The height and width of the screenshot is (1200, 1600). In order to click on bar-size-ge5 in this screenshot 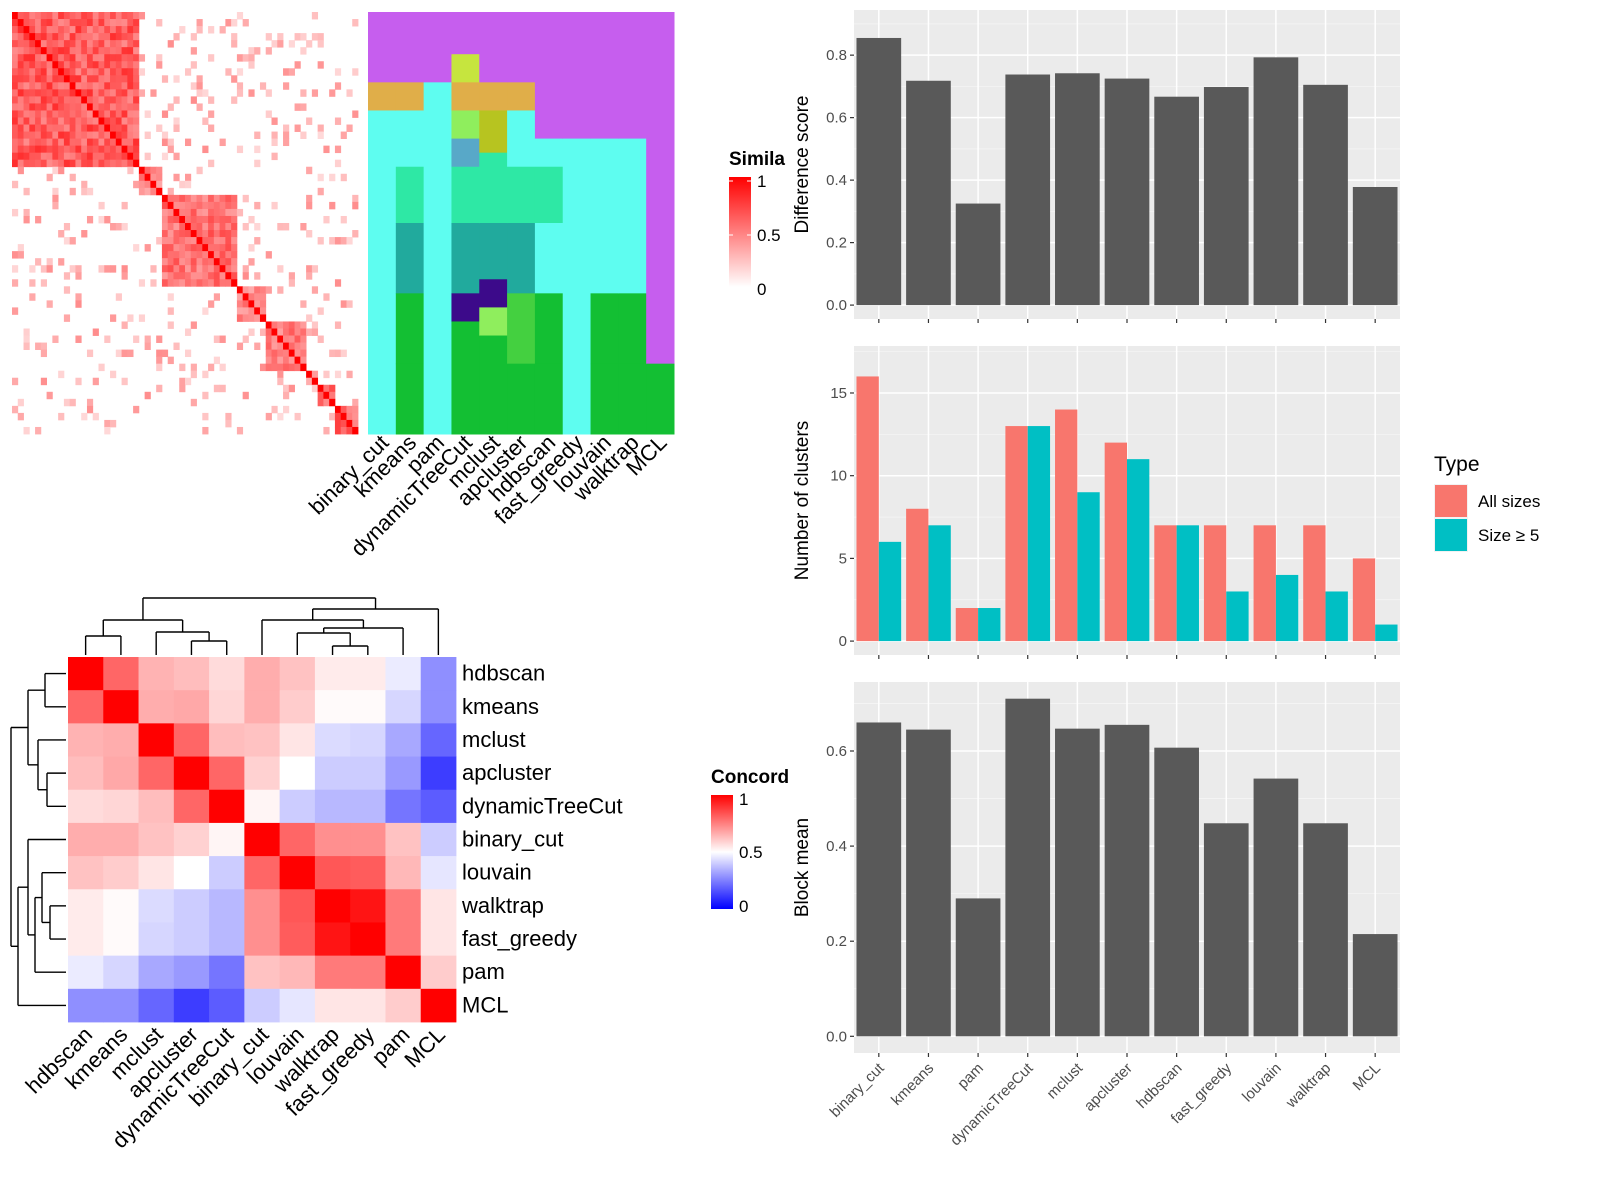, I will do `click(1039, 534)`.